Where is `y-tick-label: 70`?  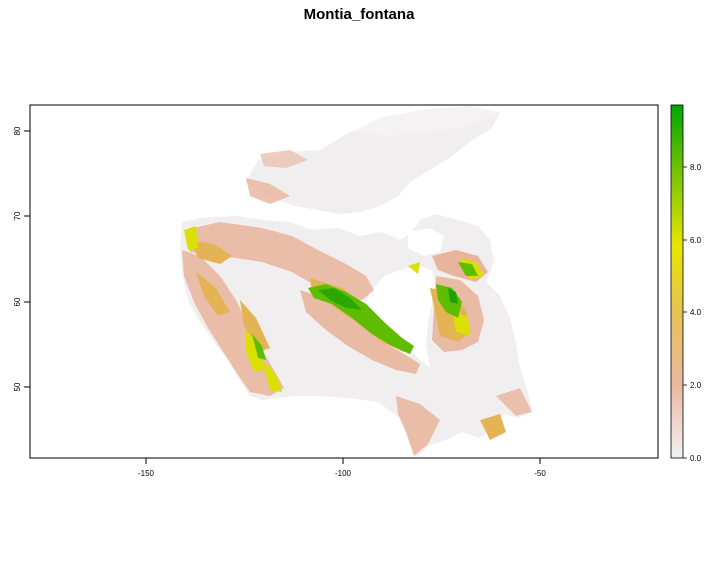
y-tick-label: 70 is located at coordinates (17, 215).